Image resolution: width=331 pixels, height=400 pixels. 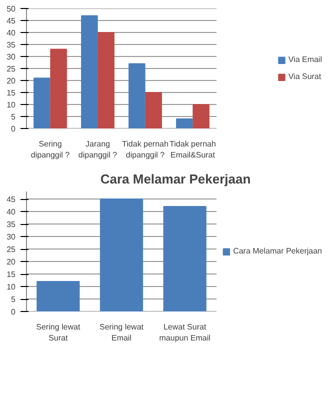 What do you see at coordinates (277, 251) in the screenshot?
I see `legend-label: Cara Melamar Pekerjaan` at bounding box center [277, 251].